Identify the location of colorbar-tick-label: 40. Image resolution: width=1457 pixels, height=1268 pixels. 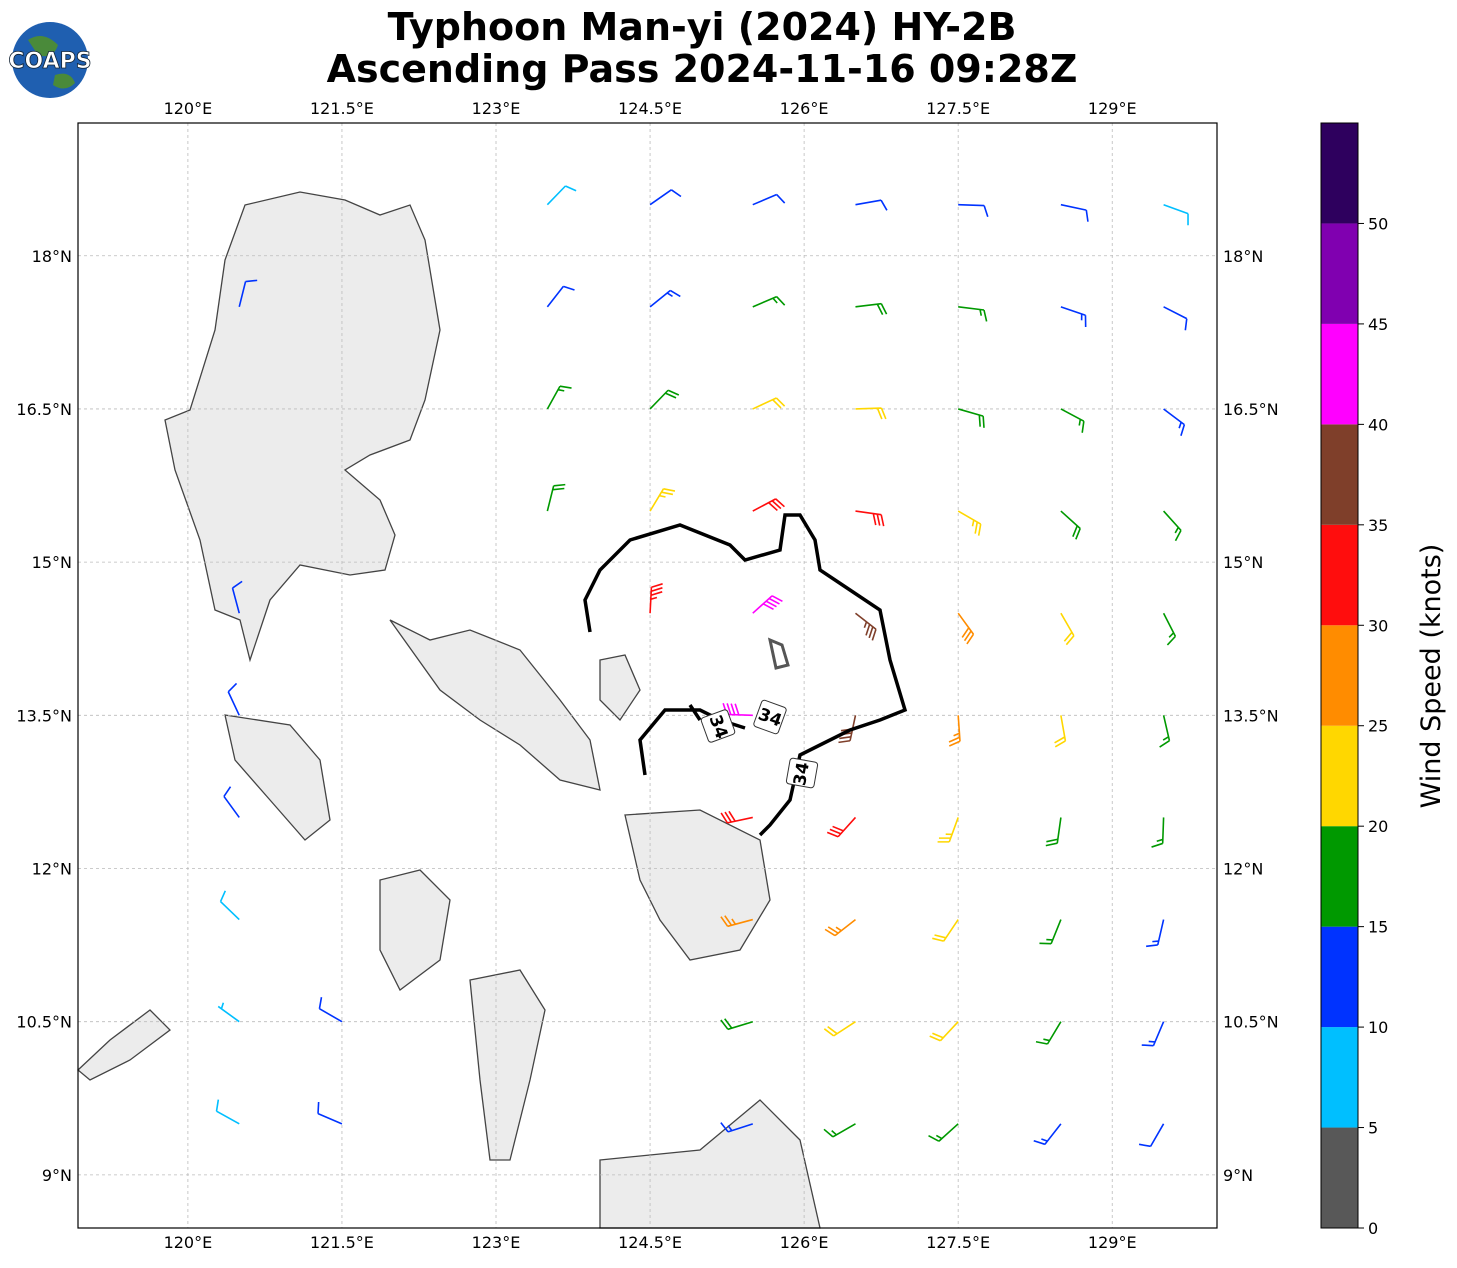
(1378, 424).